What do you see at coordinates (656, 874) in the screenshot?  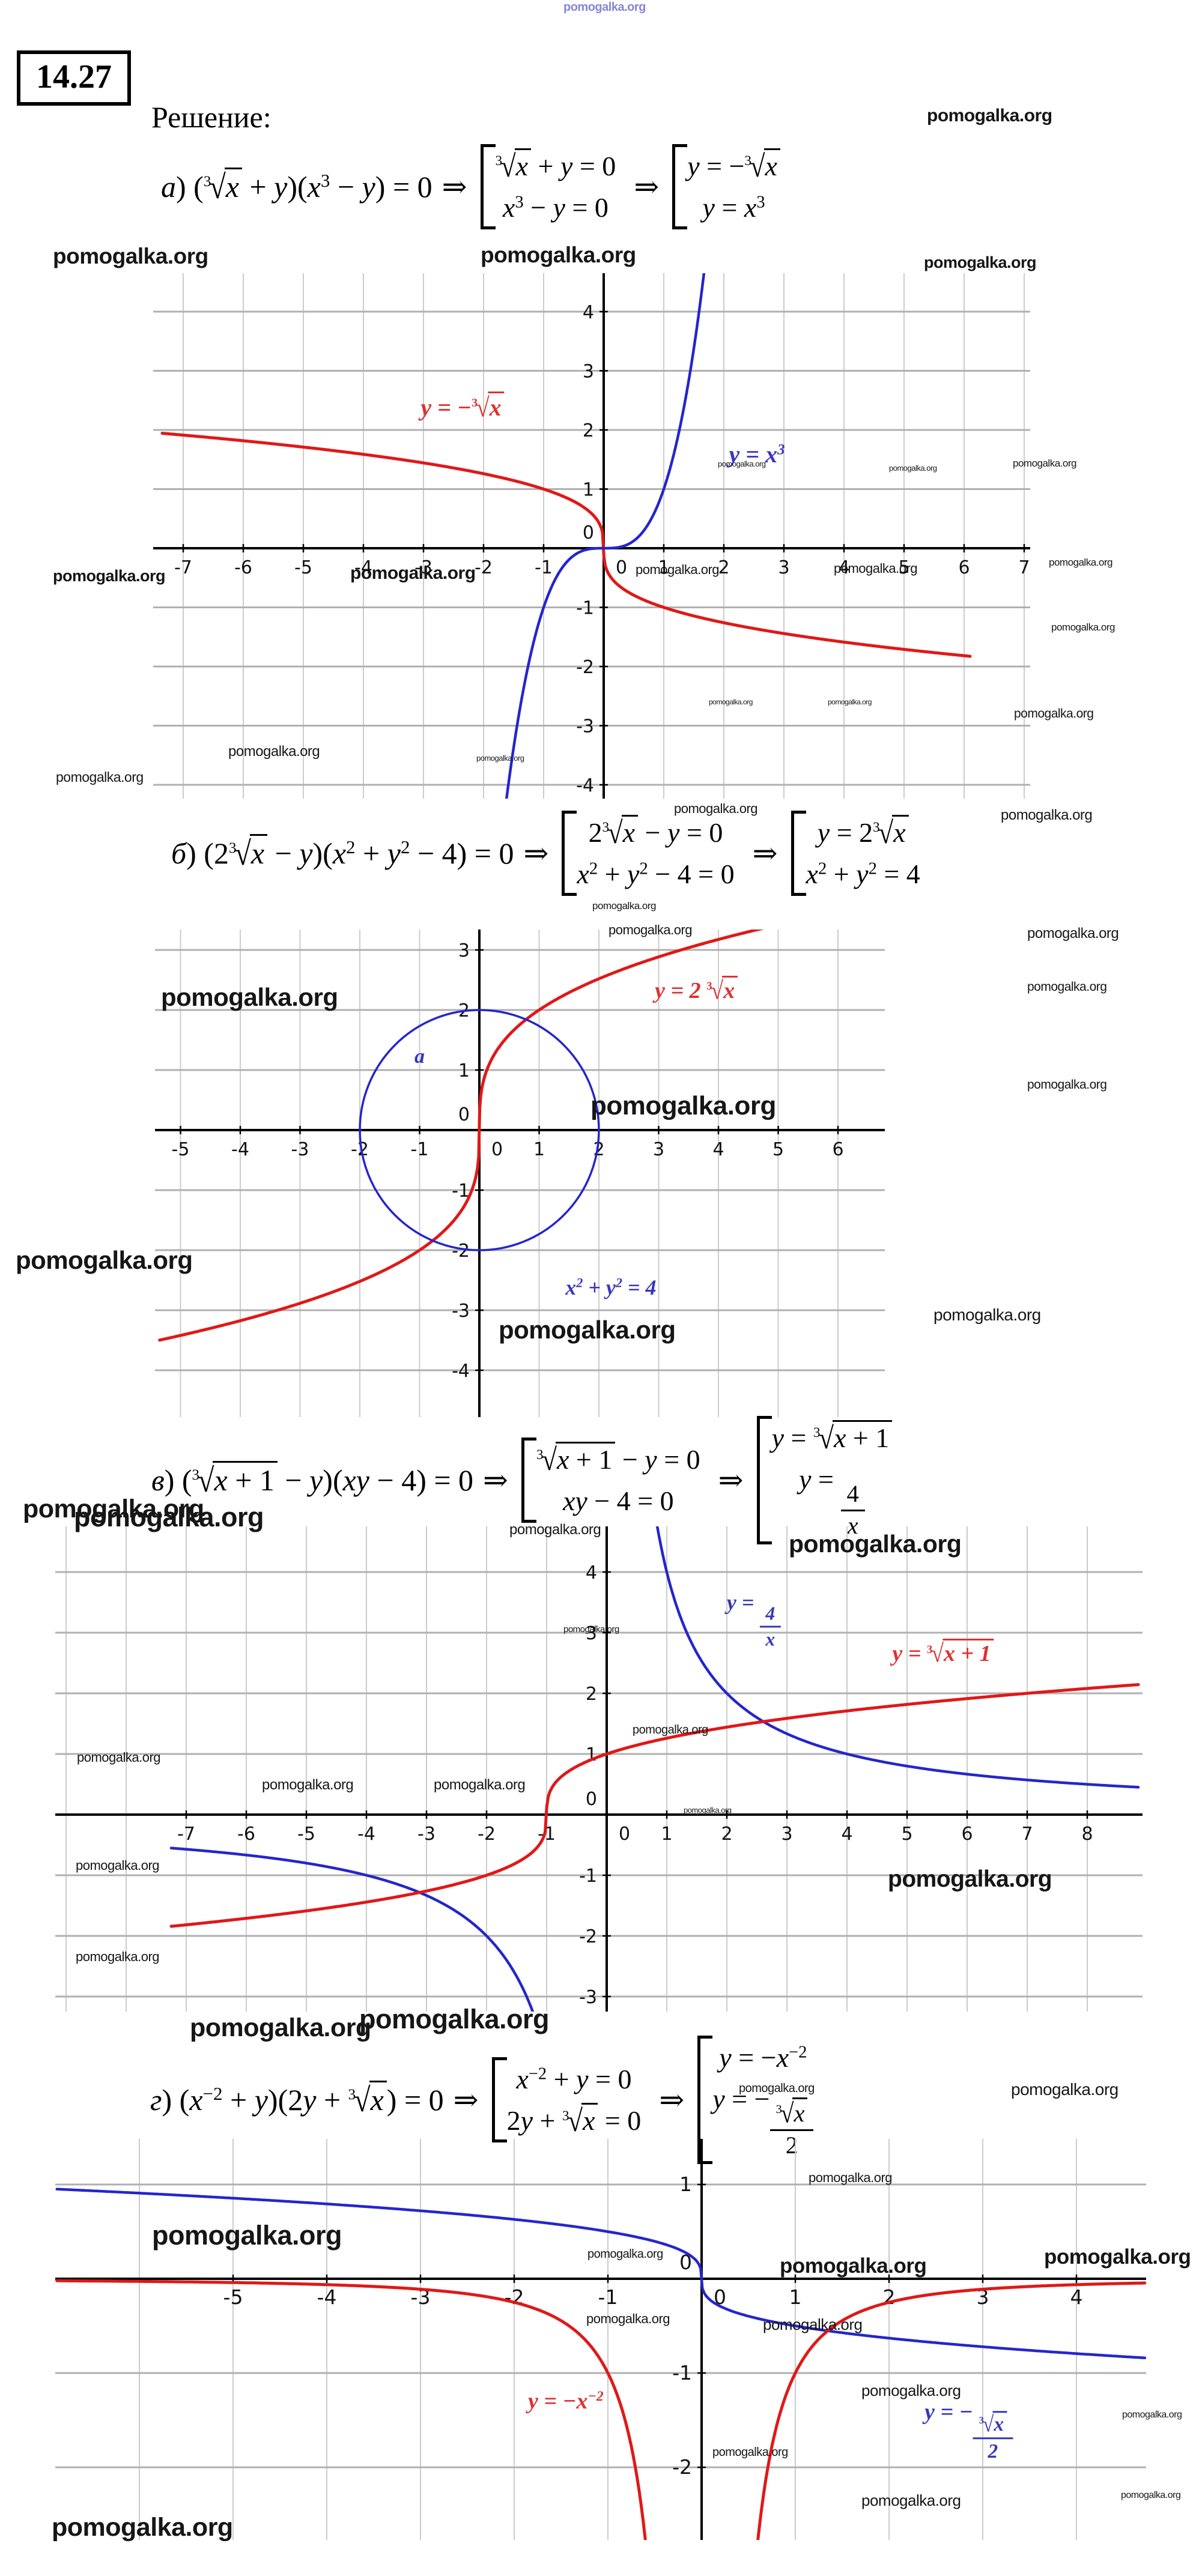 I see `system-line: x2 + y2 − 4 = 0` at bounding box center [656, 874].